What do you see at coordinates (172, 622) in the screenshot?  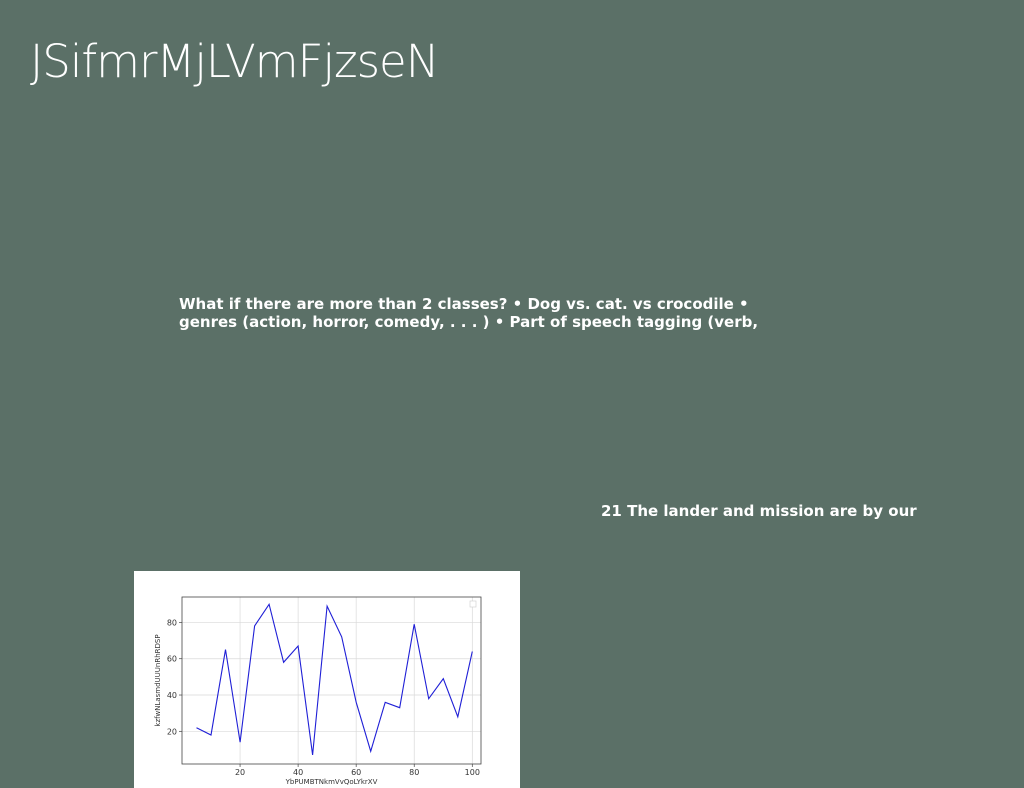 I see `y-tick-label: 80` at bounding box center [172, 622].